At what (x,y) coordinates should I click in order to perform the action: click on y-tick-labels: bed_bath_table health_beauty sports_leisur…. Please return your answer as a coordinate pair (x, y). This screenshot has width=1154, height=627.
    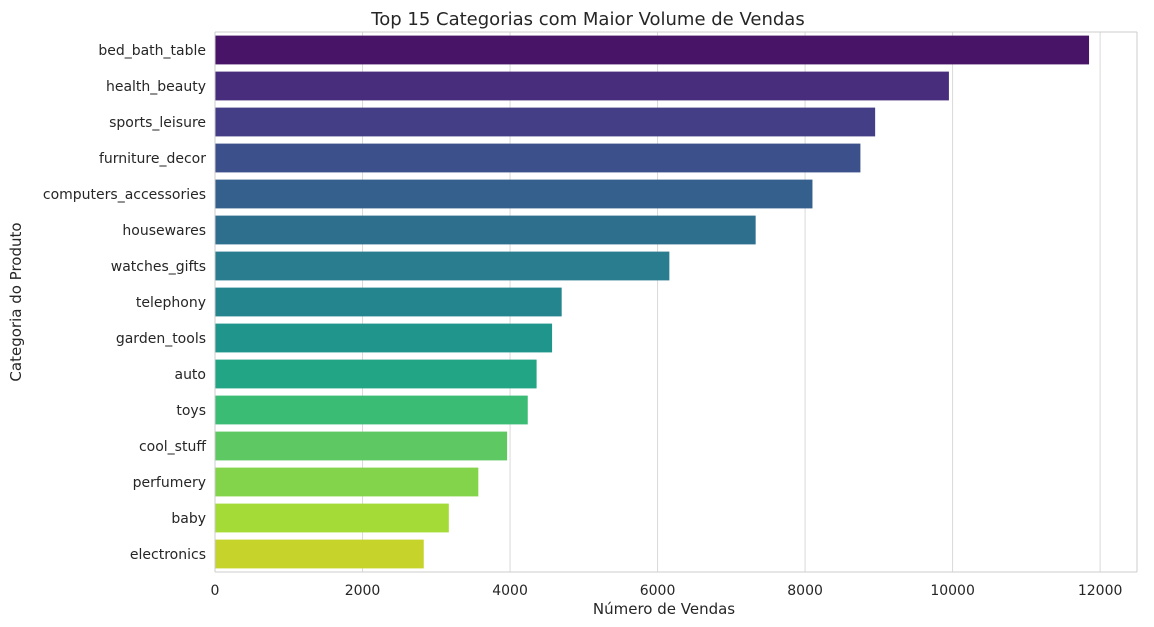
    Looking at the image, I should click on (124, 303).